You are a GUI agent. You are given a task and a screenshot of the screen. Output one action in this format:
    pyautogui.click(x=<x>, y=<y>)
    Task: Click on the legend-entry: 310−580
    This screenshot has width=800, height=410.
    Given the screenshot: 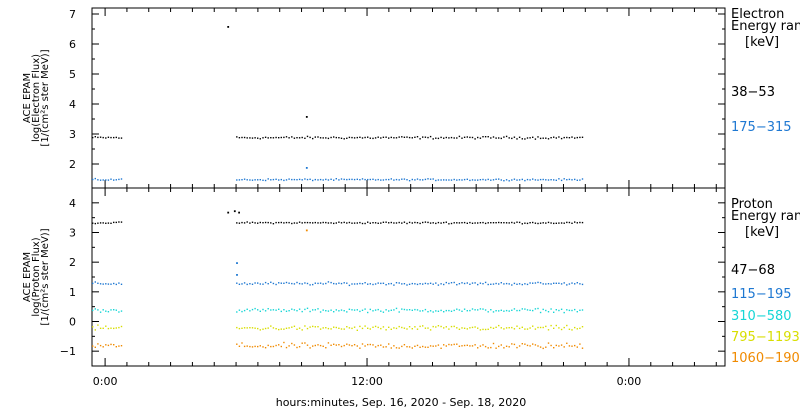 What is the action you would take?
    pyautogui.click(x=761, y=316)
    